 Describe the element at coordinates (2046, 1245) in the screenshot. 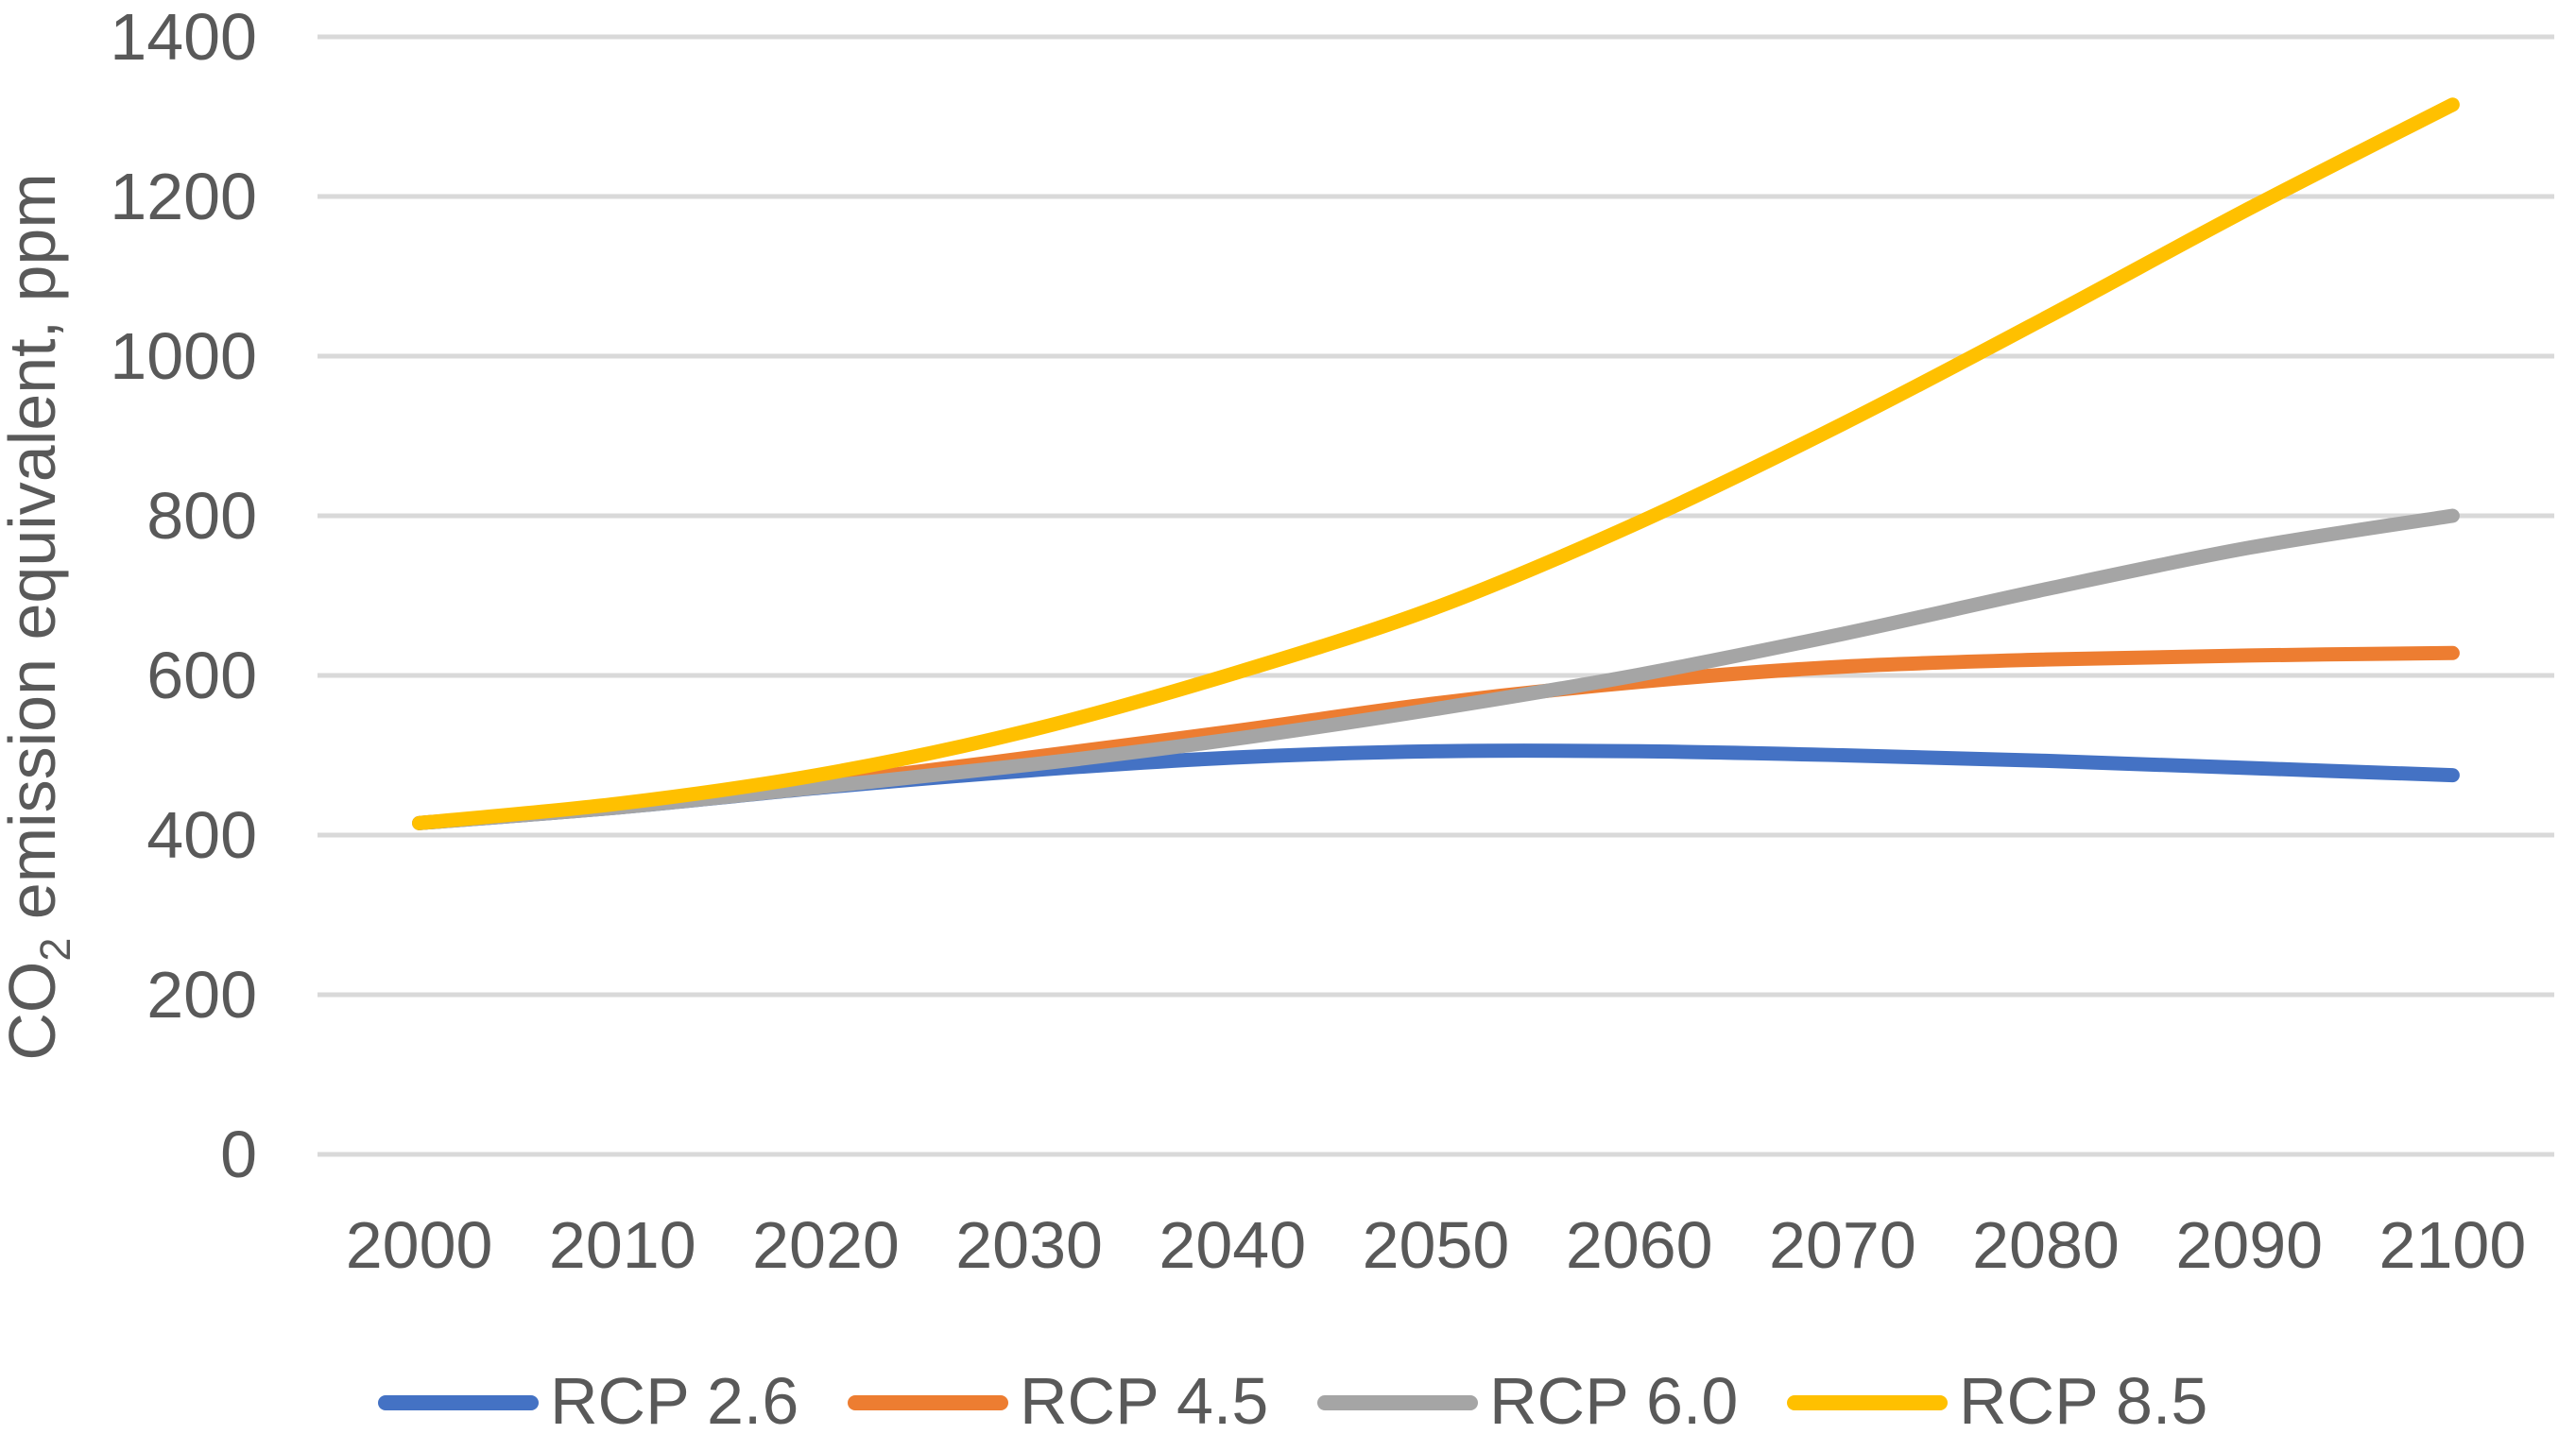

I see `x-tick-label: 2080` at that location.